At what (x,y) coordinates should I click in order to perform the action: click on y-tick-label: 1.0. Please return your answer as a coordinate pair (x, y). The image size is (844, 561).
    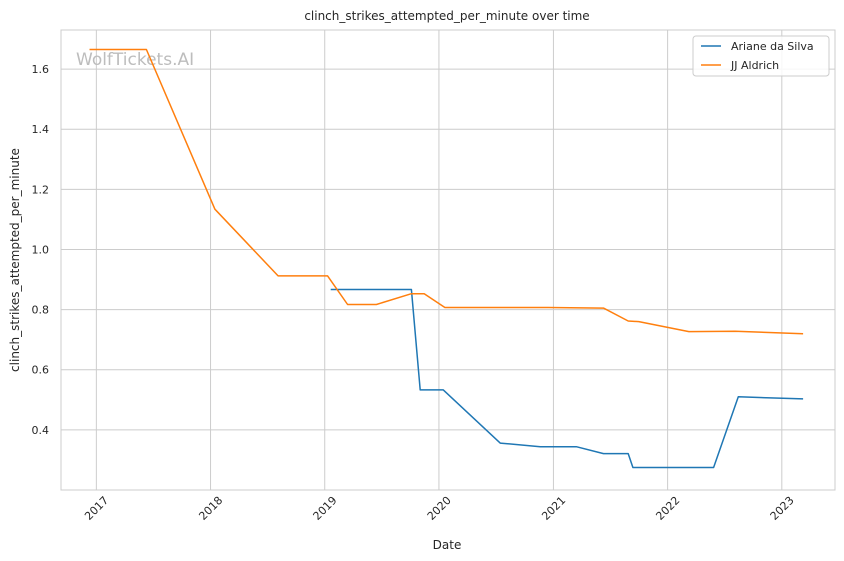
    Looking at the image, I should click on (41, 249).